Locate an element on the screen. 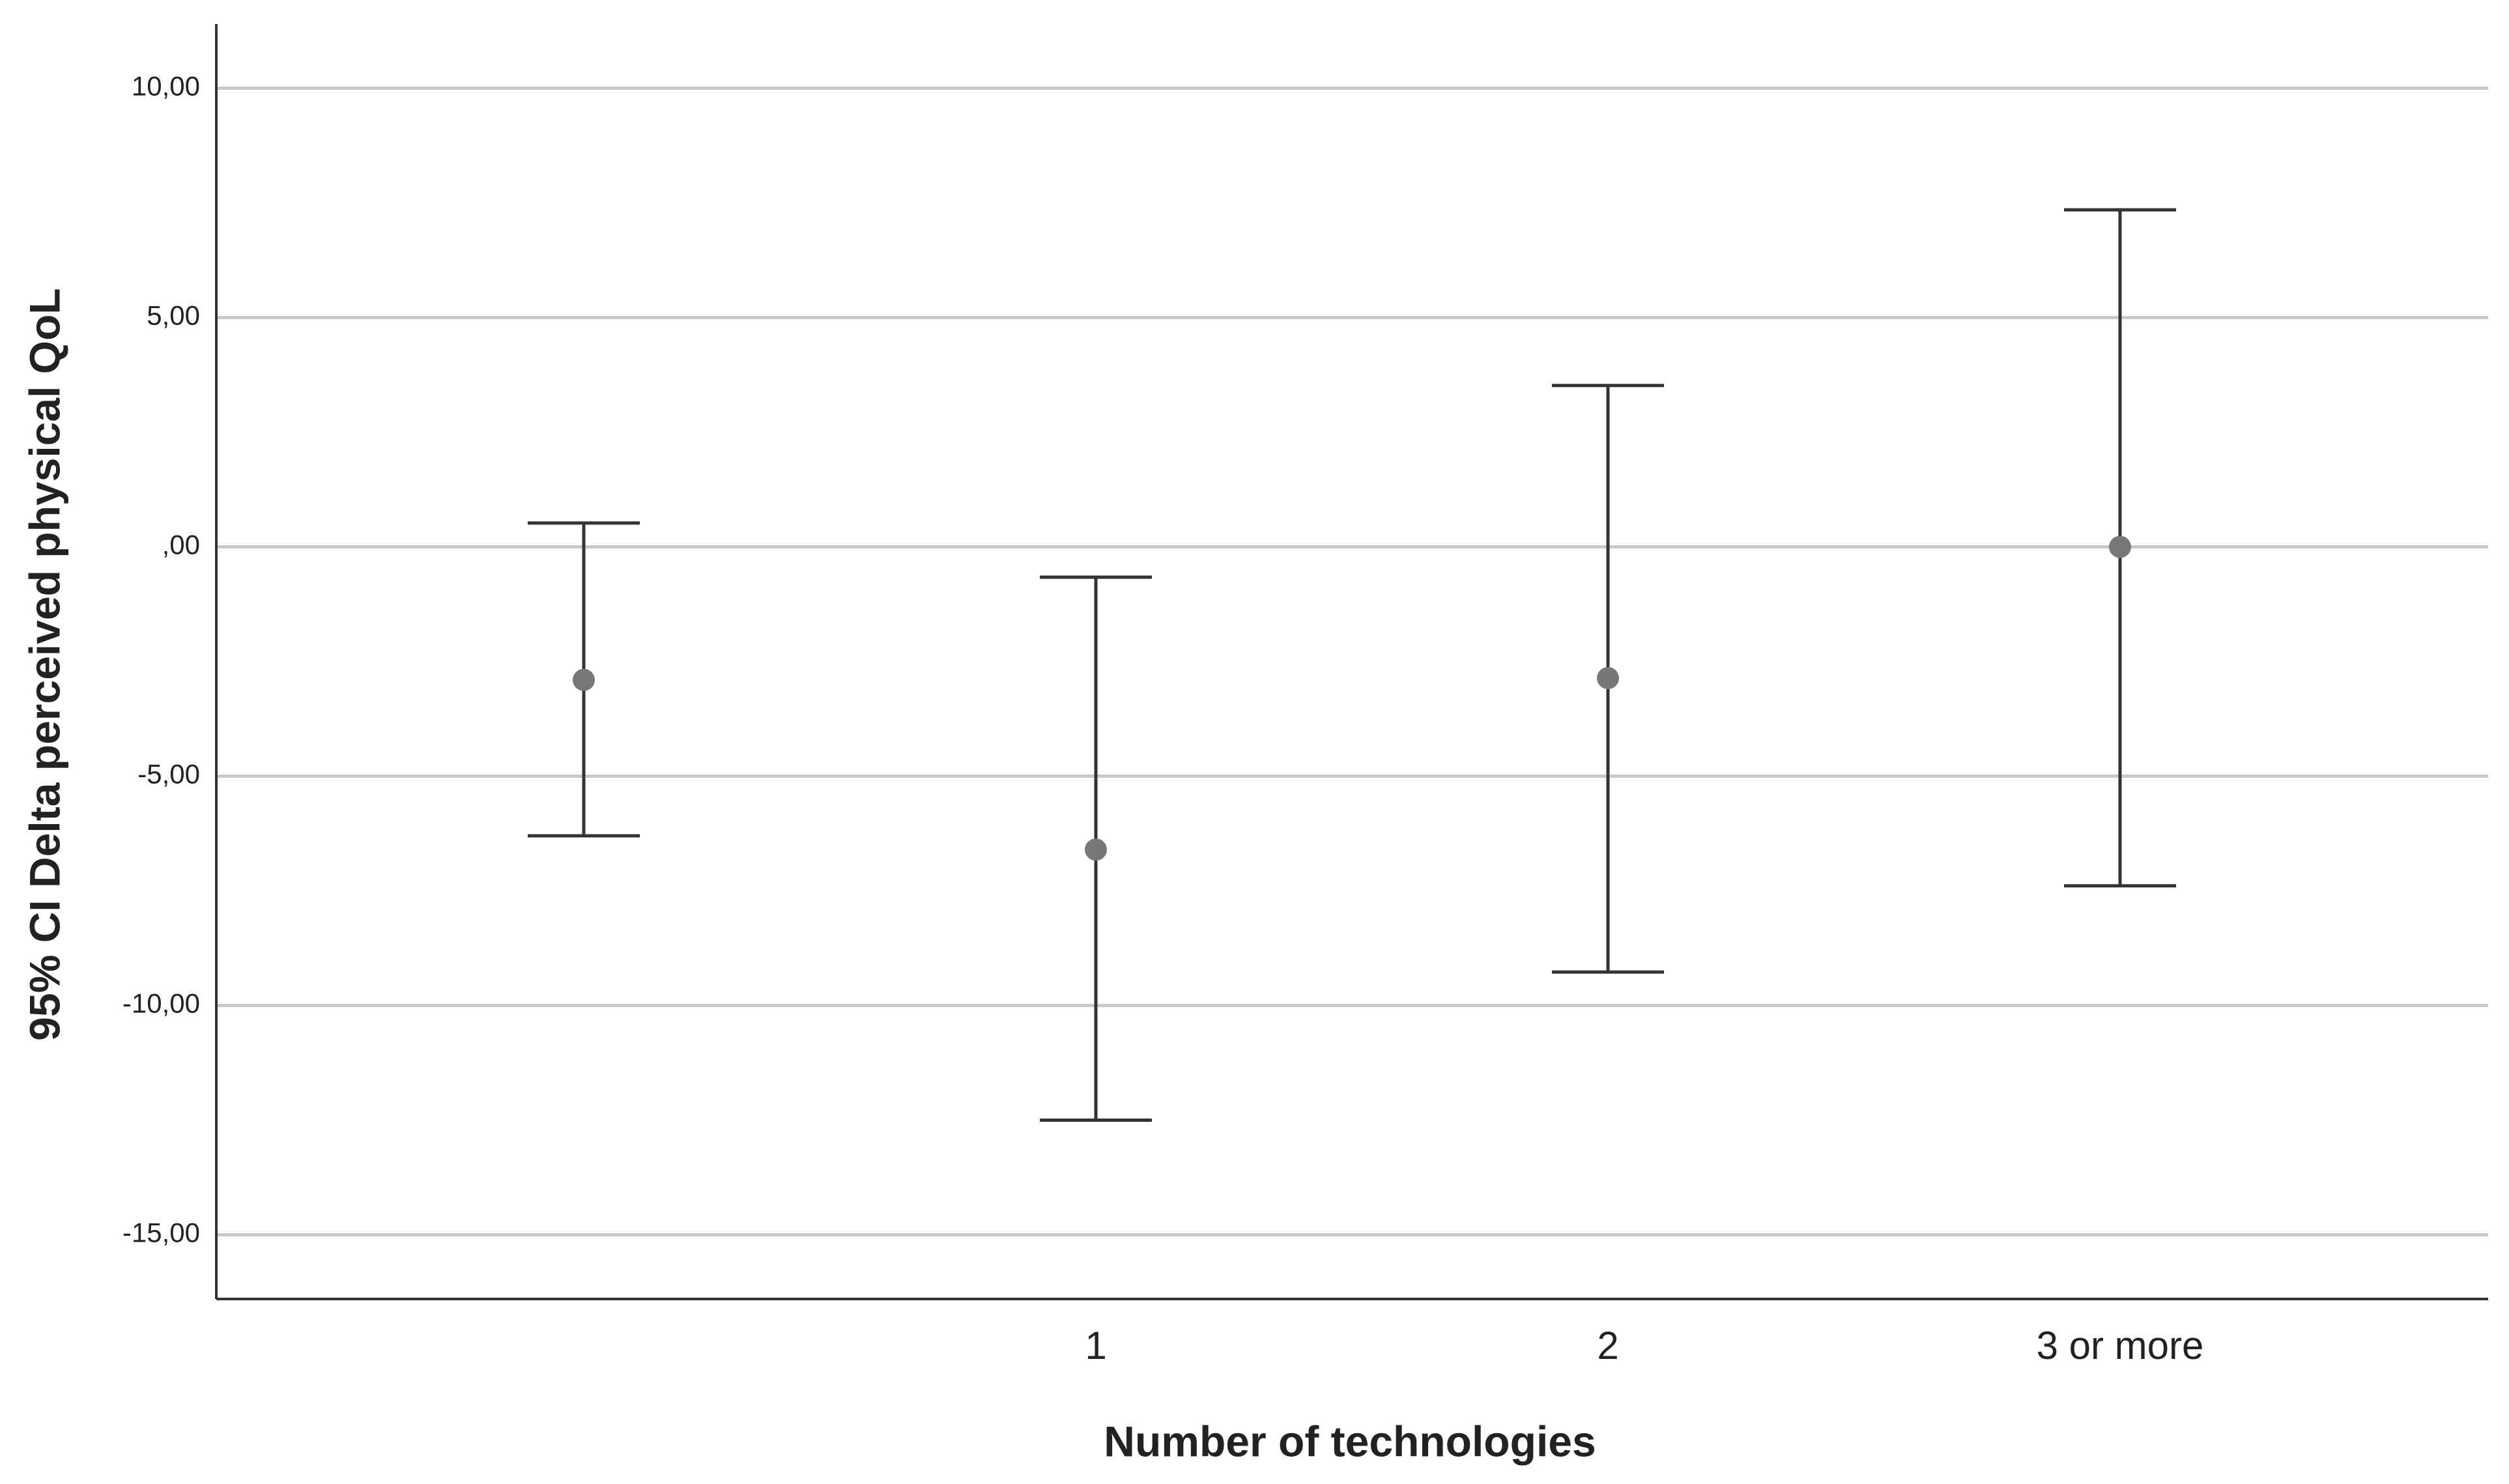  y-tick-label: -15,00 is located at coordinates (161, 1233).